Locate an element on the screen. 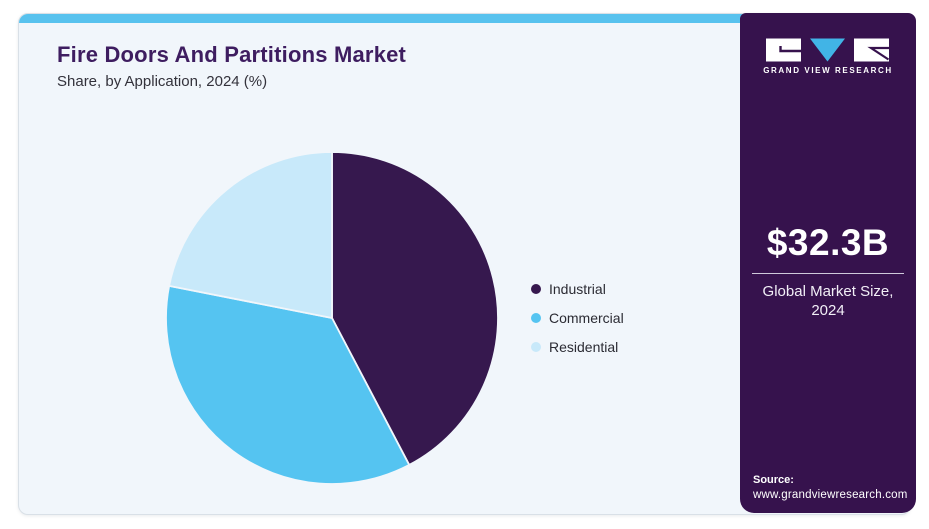  legend-item-industrial: Industrial is located at coordinates (577, 288).